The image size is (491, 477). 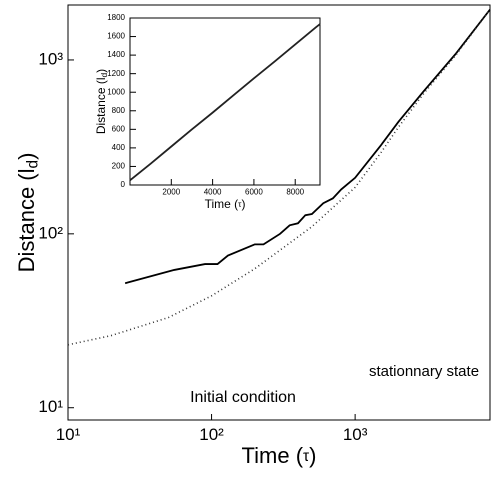 I want to click on data-line, so click(x=225, y=102).